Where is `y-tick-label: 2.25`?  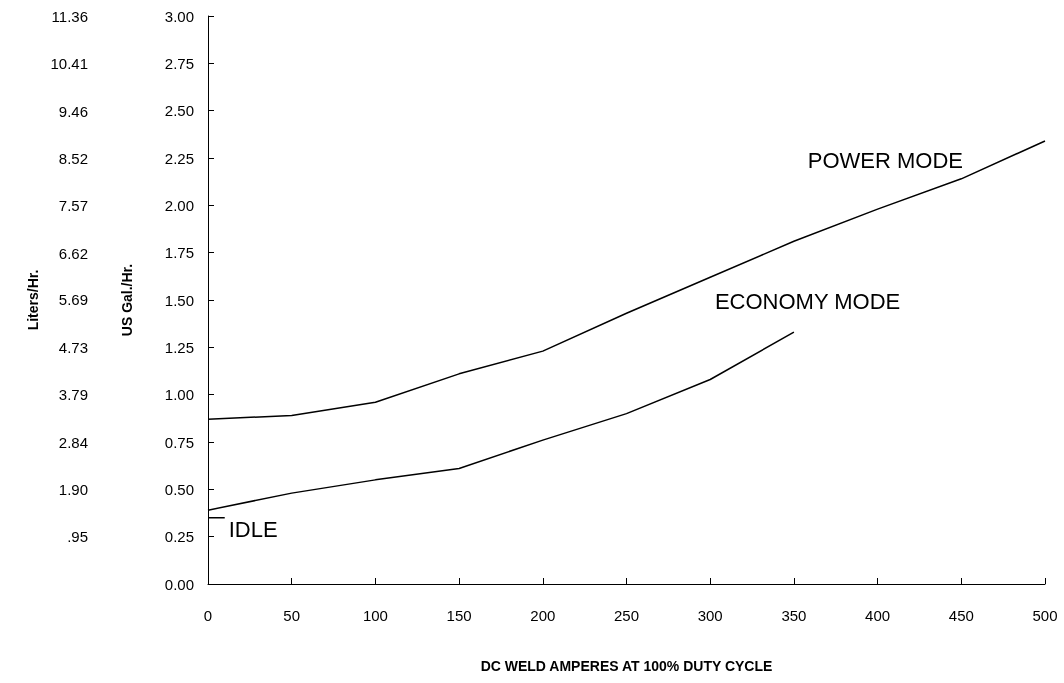 y-tick-label: 2.25 is located at coordinates (179, 158).